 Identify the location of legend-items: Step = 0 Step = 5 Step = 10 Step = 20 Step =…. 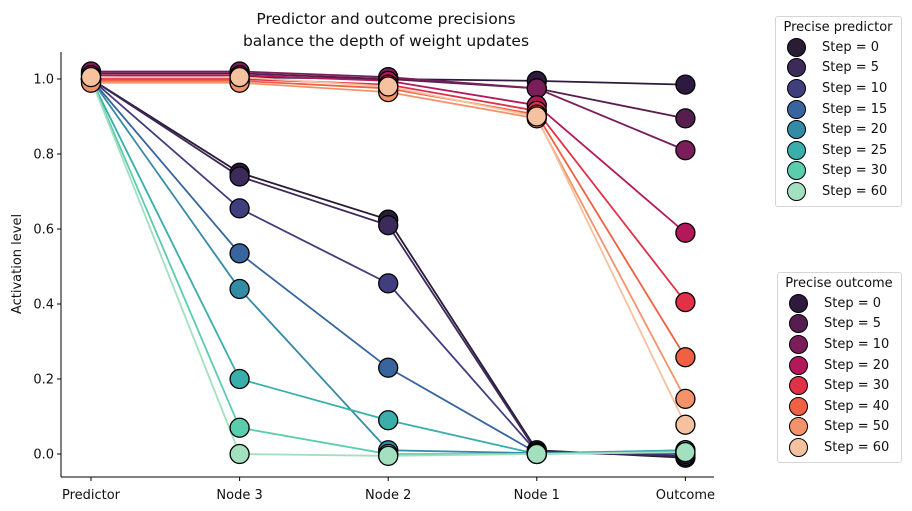
(839, 375).